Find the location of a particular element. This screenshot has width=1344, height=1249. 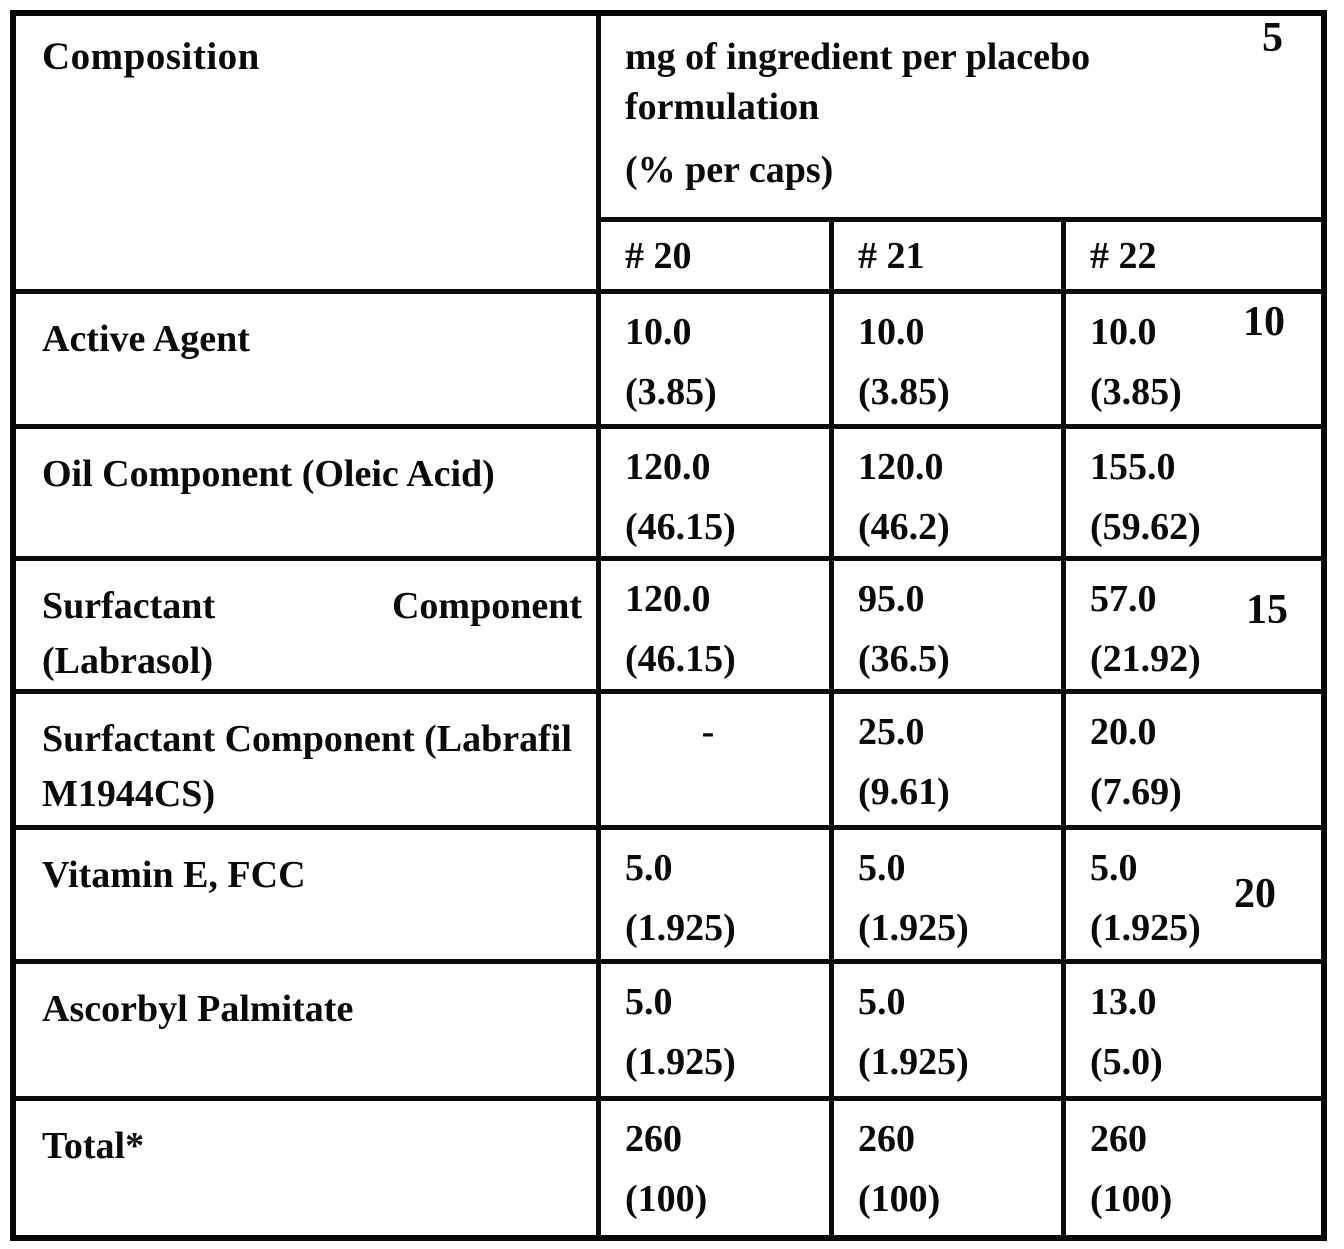

row-label: Surfactant Component (Labrafil M1944CS) is located at coordinates (308, 762).